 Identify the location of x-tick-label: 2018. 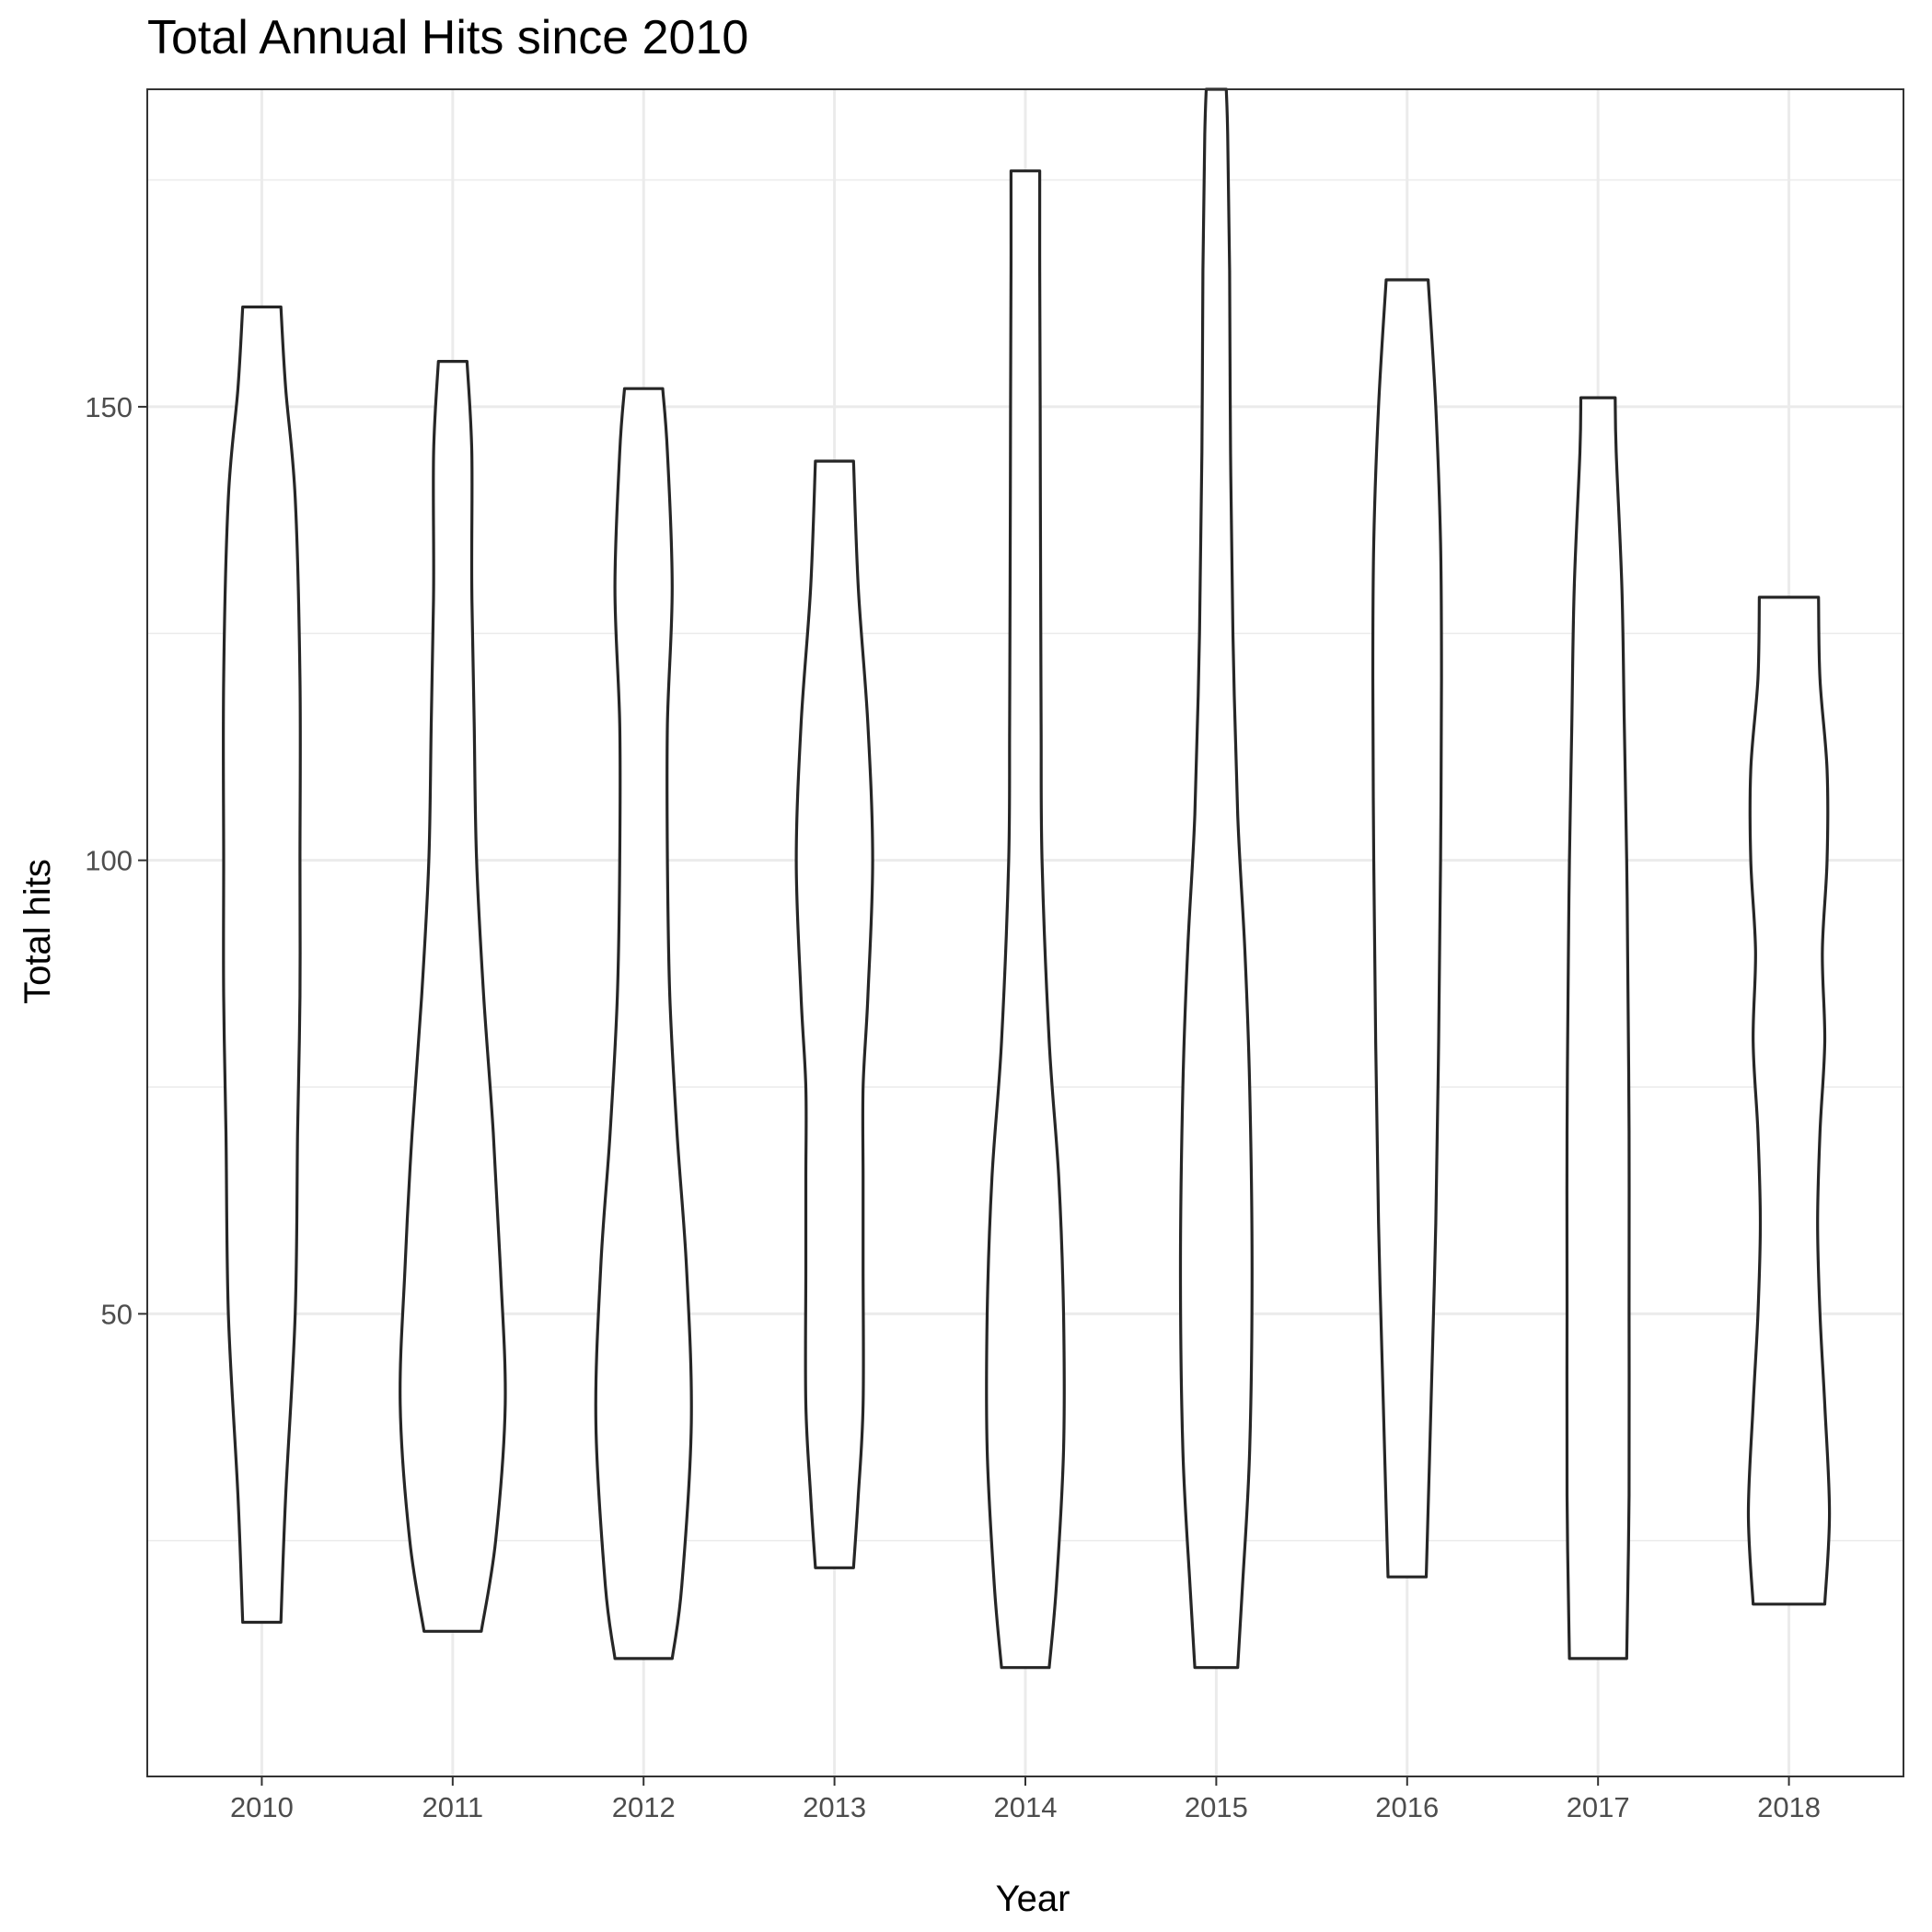
(1789, 1807).